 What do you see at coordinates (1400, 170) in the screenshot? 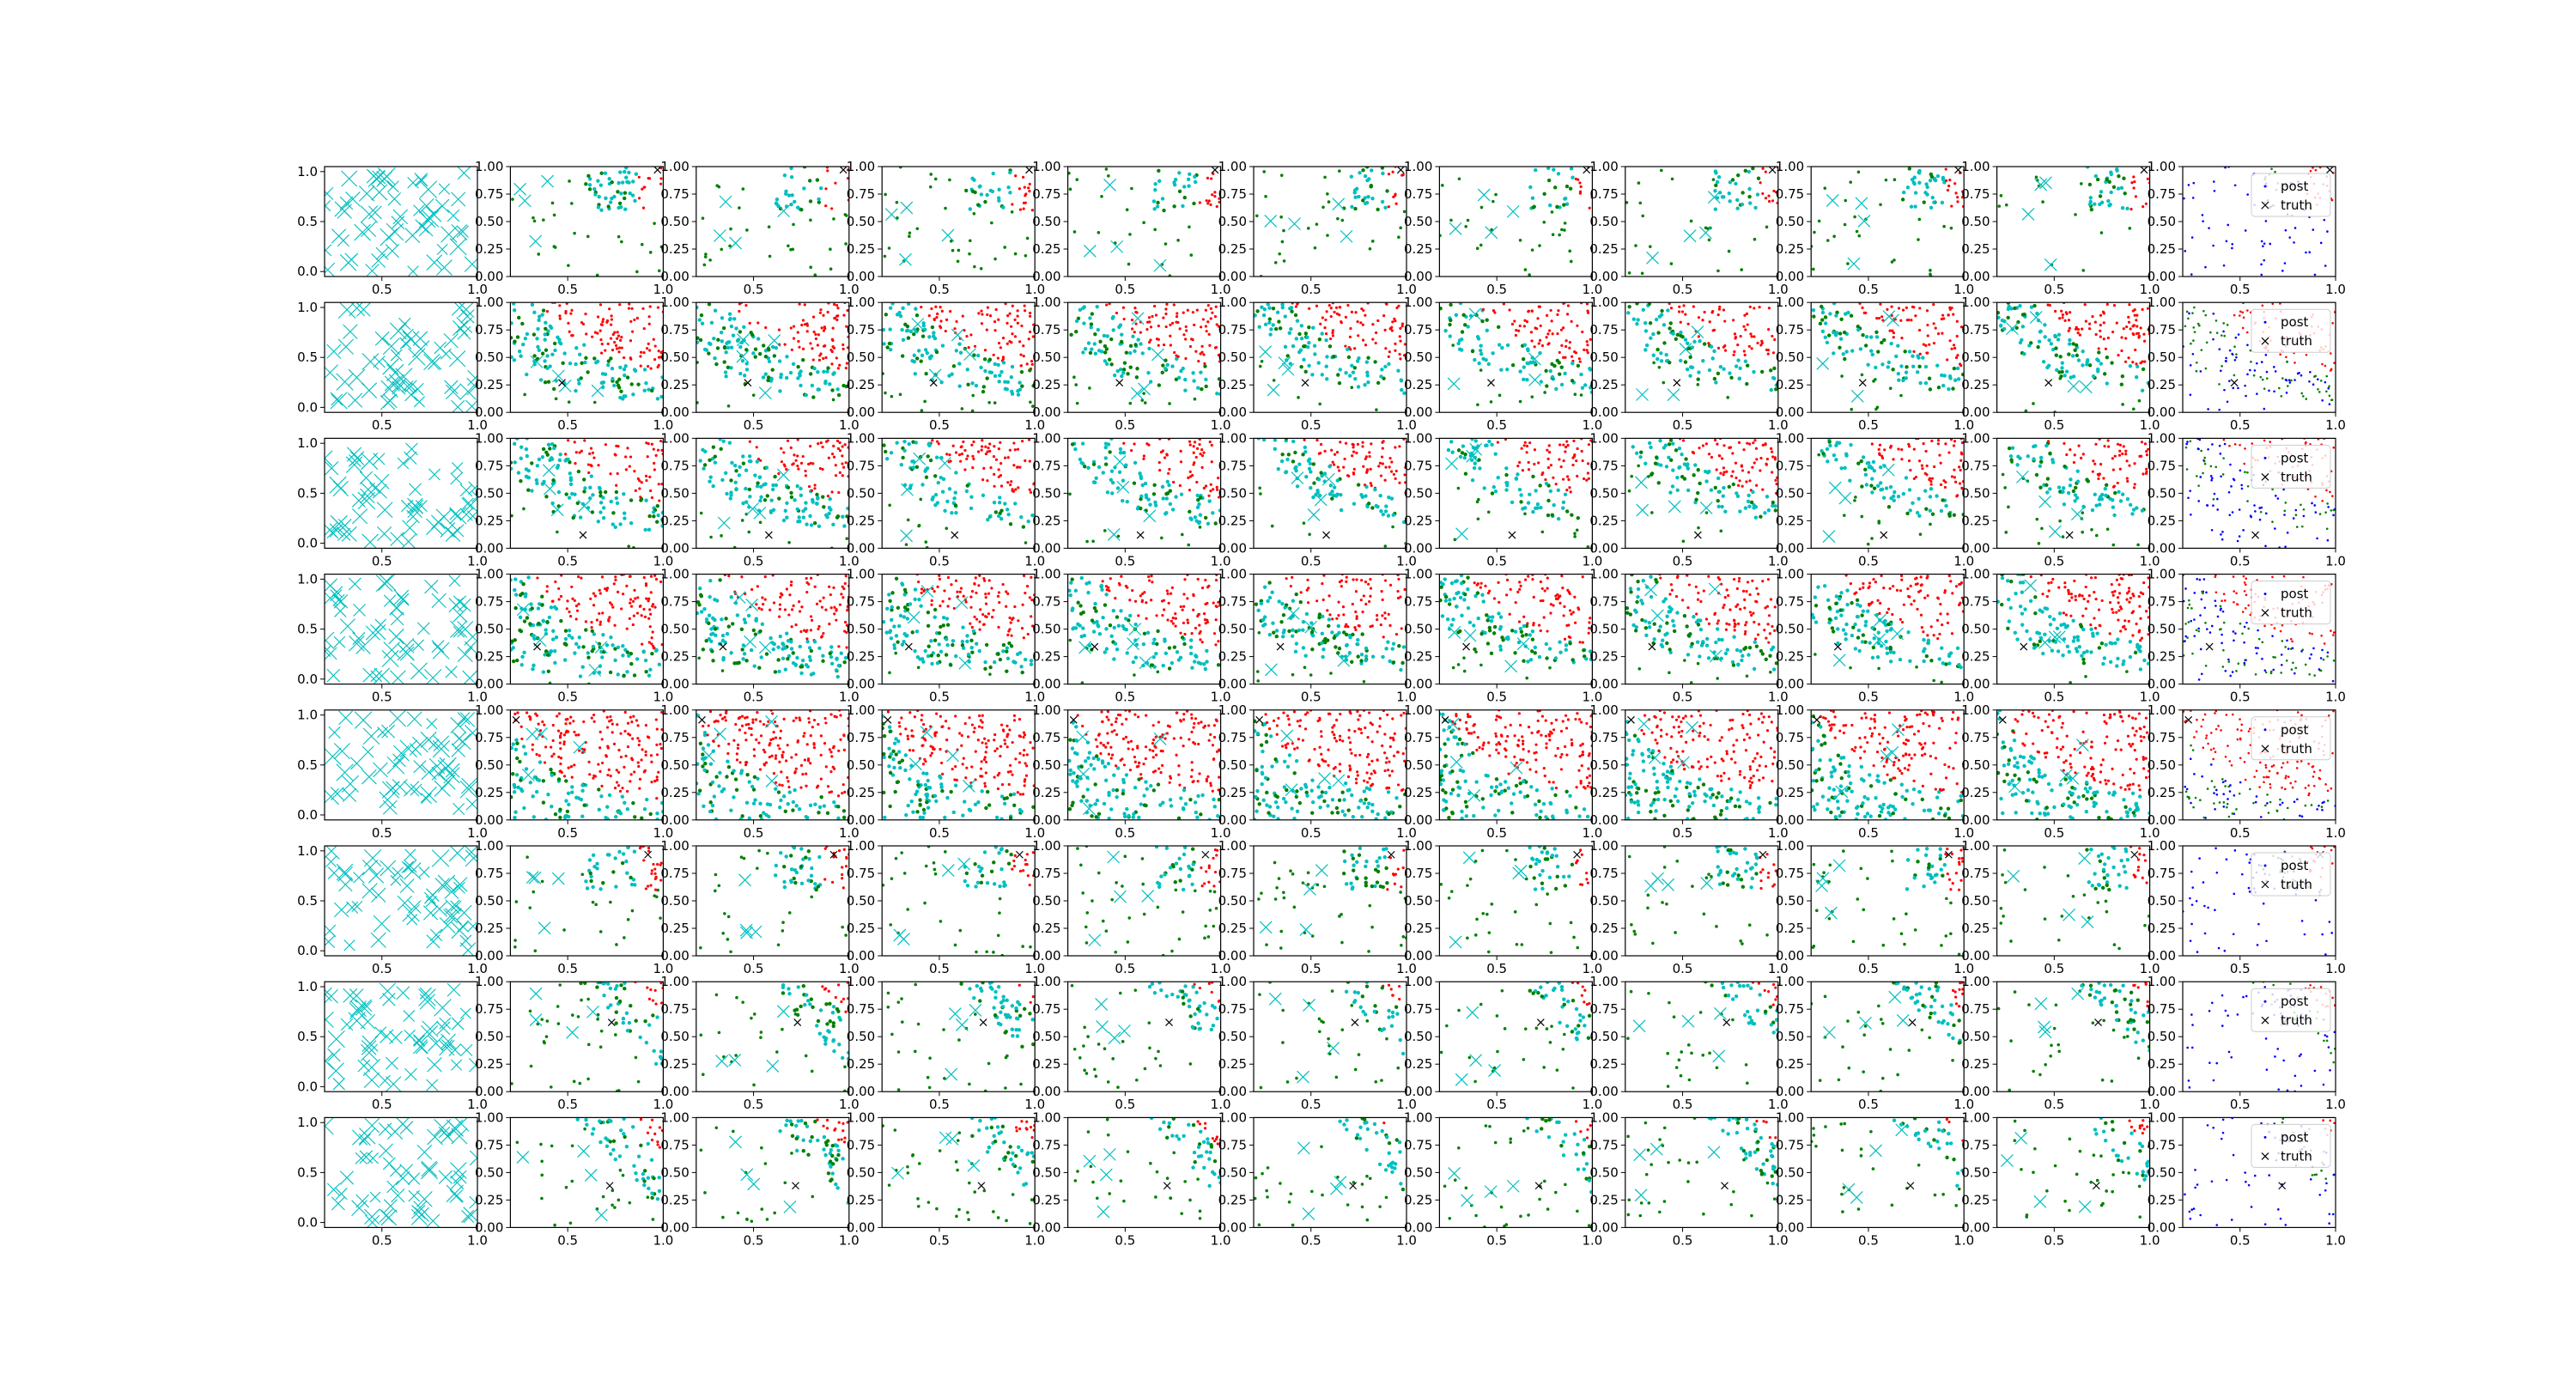
I see `truth-marker` at bounding box center [1400, 170].